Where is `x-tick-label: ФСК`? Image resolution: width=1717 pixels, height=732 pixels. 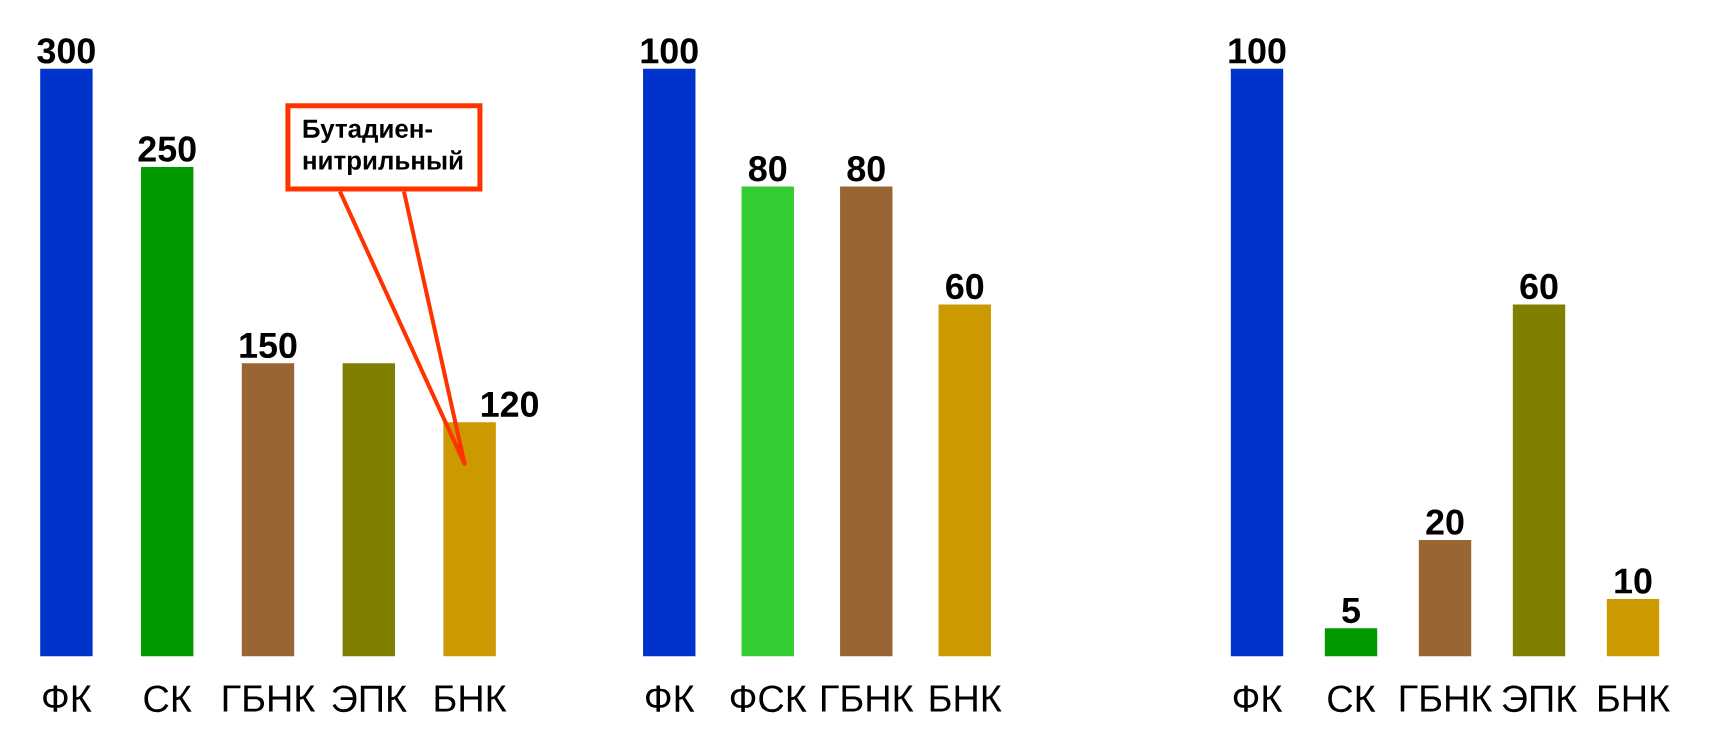 x-tick-label: ФСК is located at coordinates (768, 699).